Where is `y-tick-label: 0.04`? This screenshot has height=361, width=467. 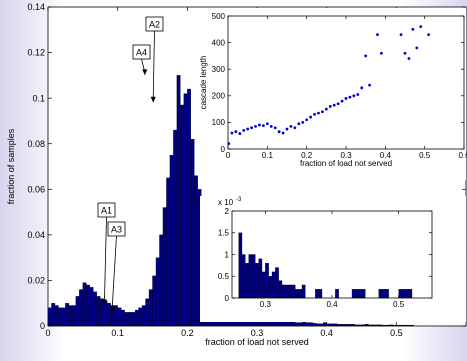
y-tick-label: 0.04 is located at coordinates (36, 235).